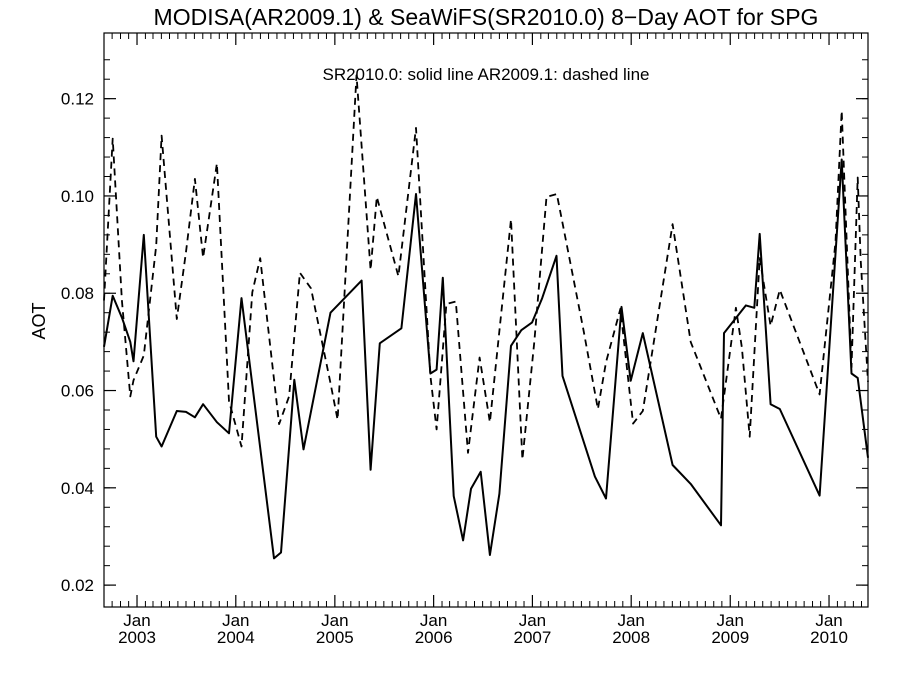 Image resolution: width=900 pixels, height=675 pixels. What do you see at coordinates (77, 293) in the screenshot?
I see `y-tick-label: 0.08` at bounding box center [77, 293].